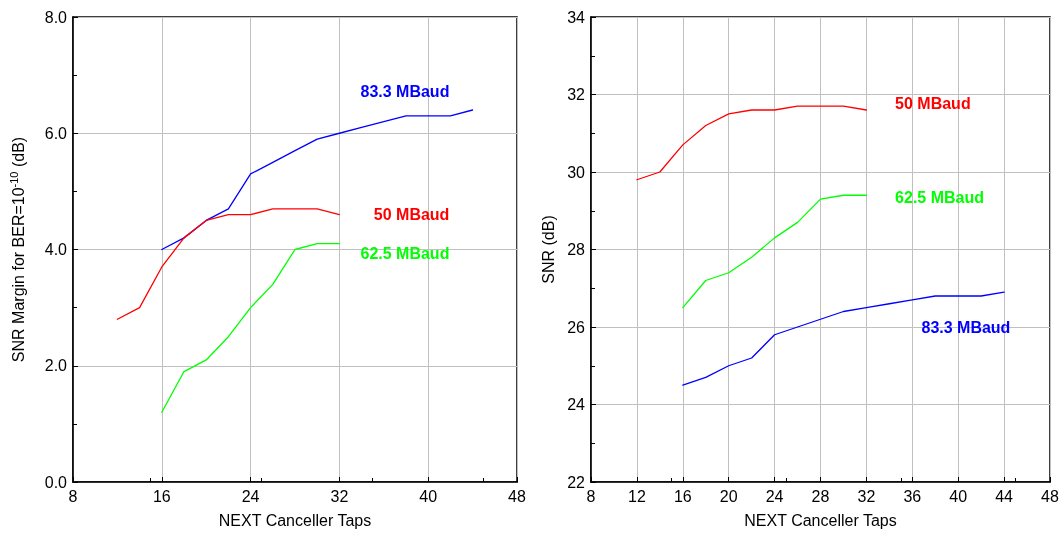  Describe the element at coordinates (56, 133) in the screenshot. I see `y-tick-label: 6.0` at that location.